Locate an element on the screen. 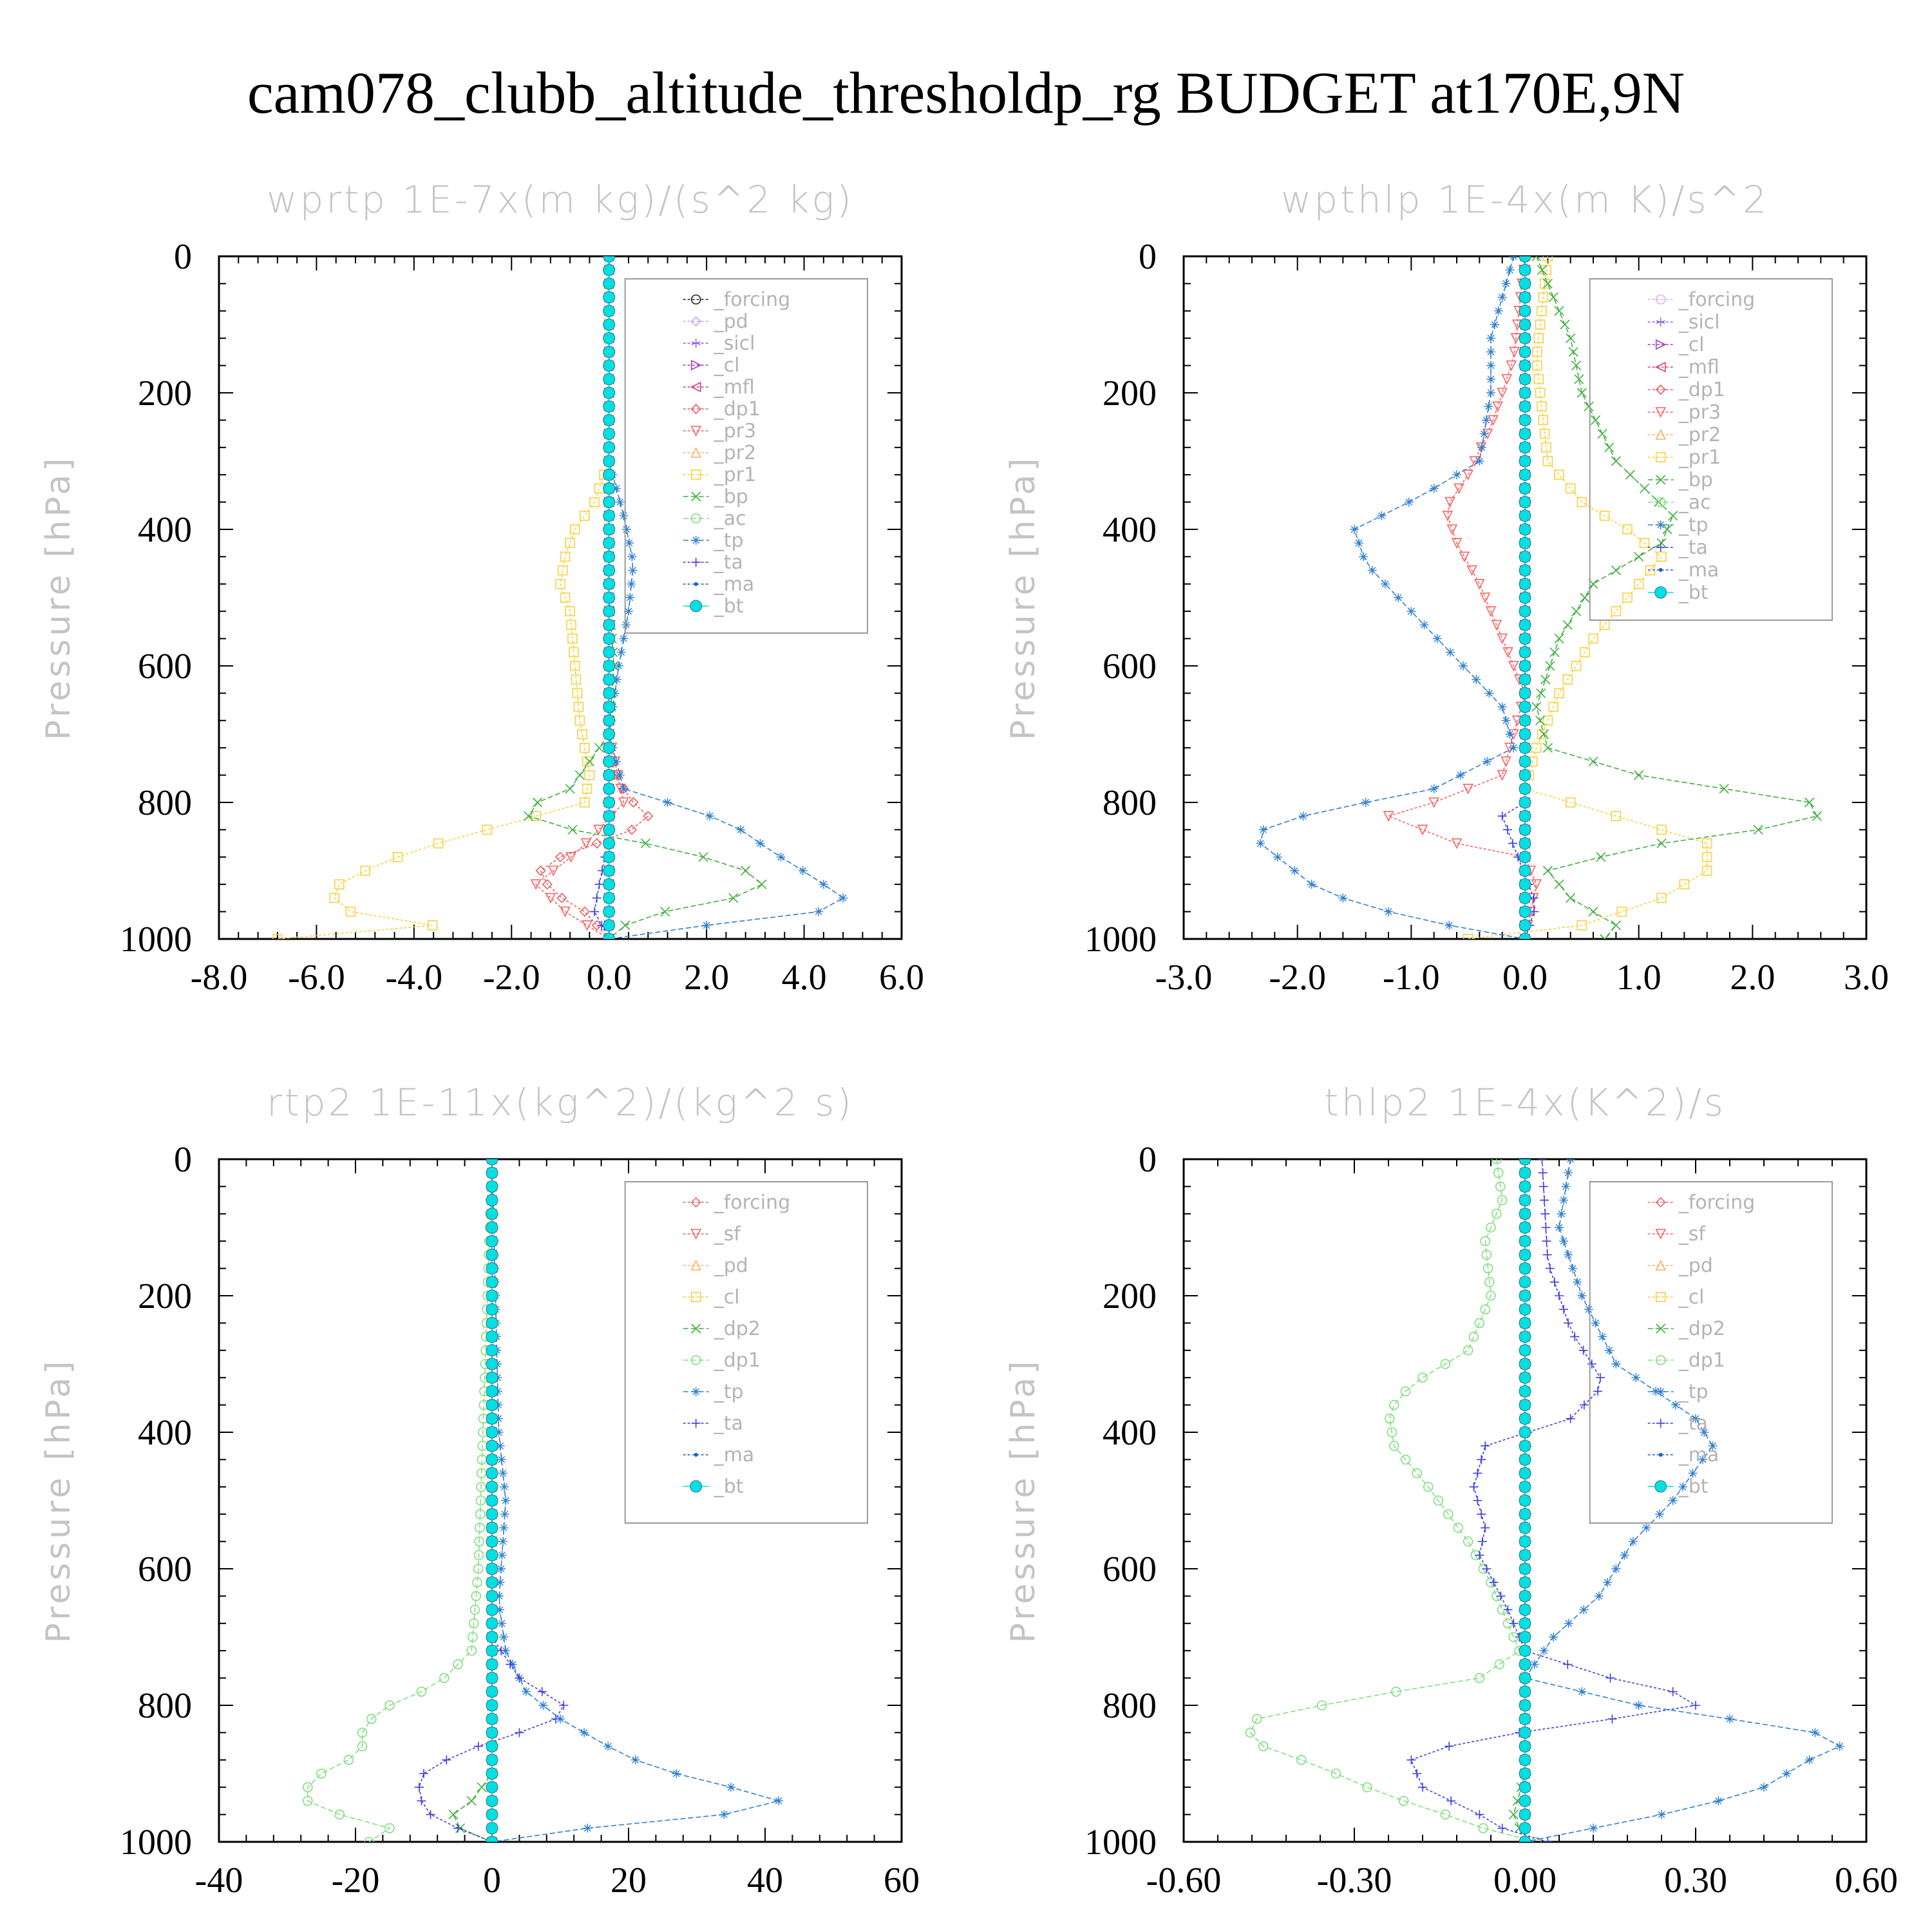  series_tp is located at coordinates (1682, 1500).